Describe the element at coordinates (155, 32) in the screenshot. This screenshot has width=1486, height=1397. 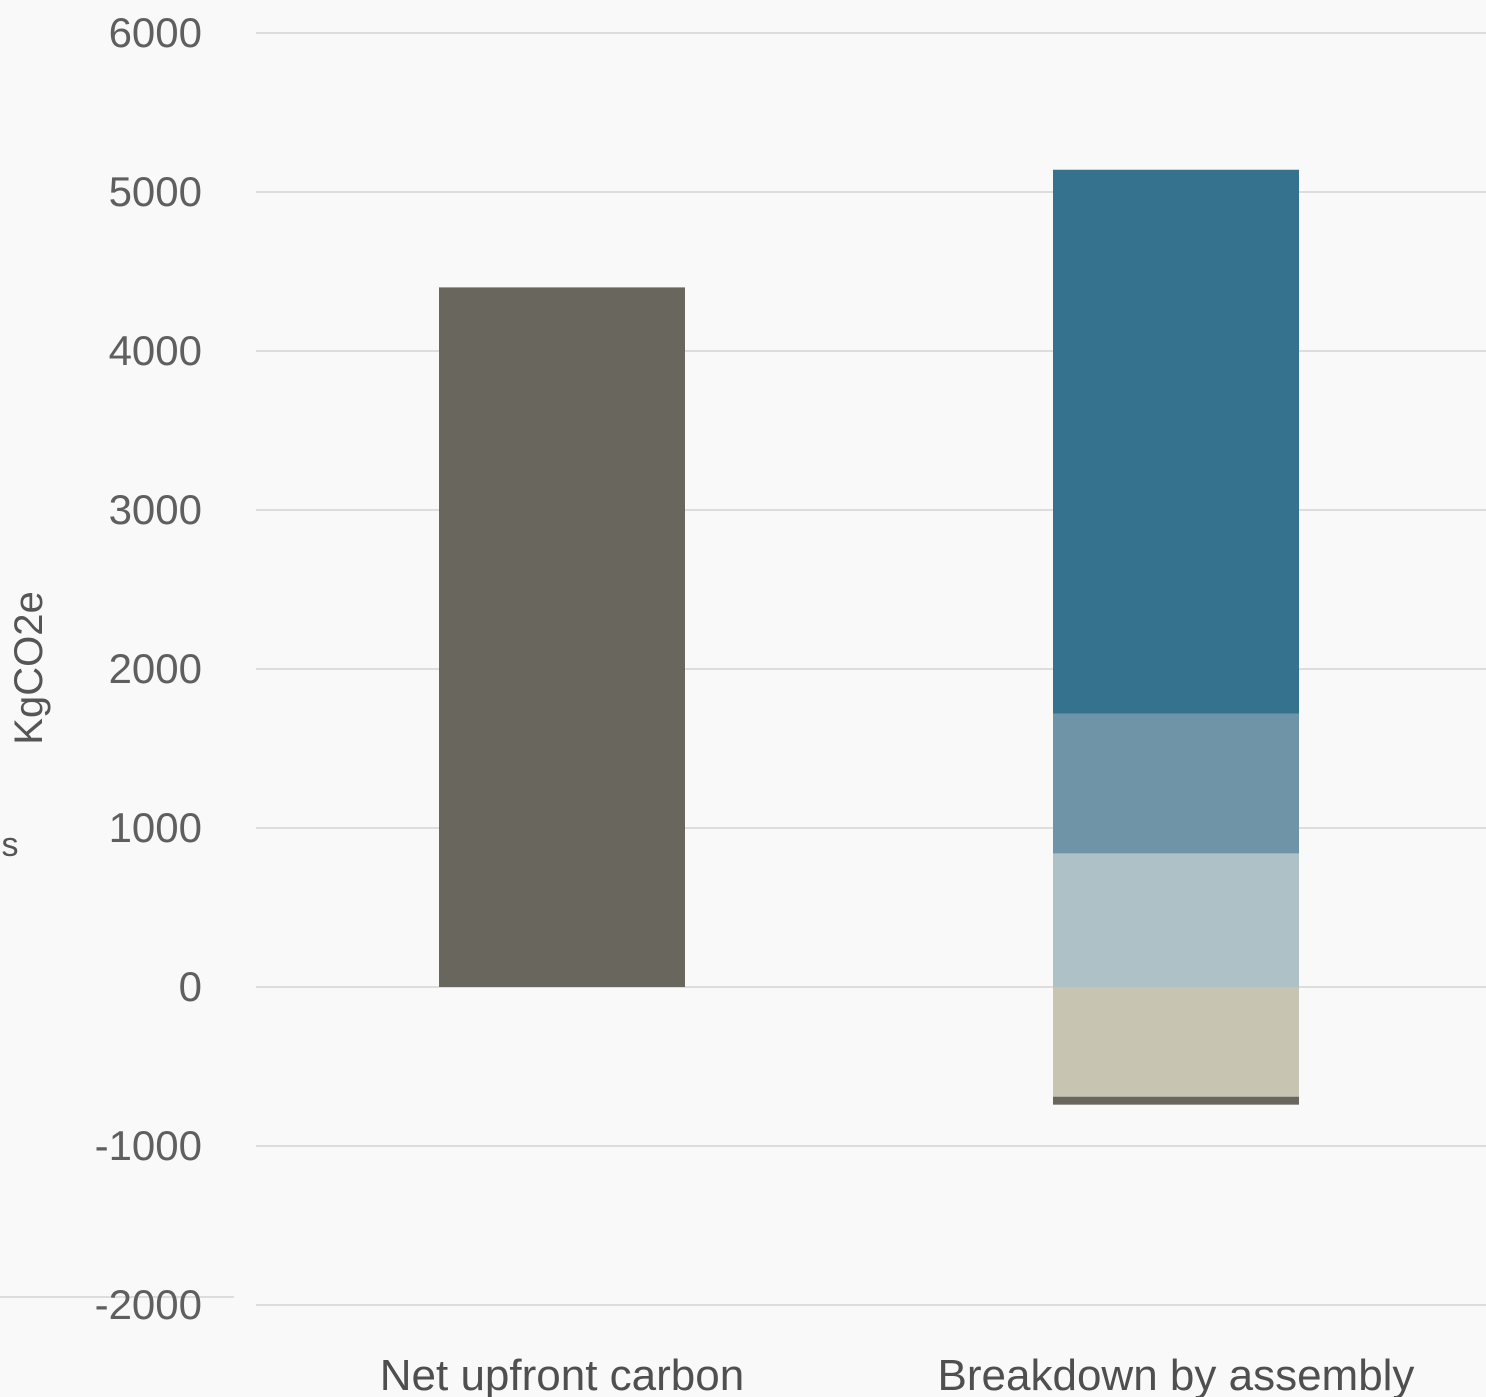
I see `y-tick-label: 6000` at that location.